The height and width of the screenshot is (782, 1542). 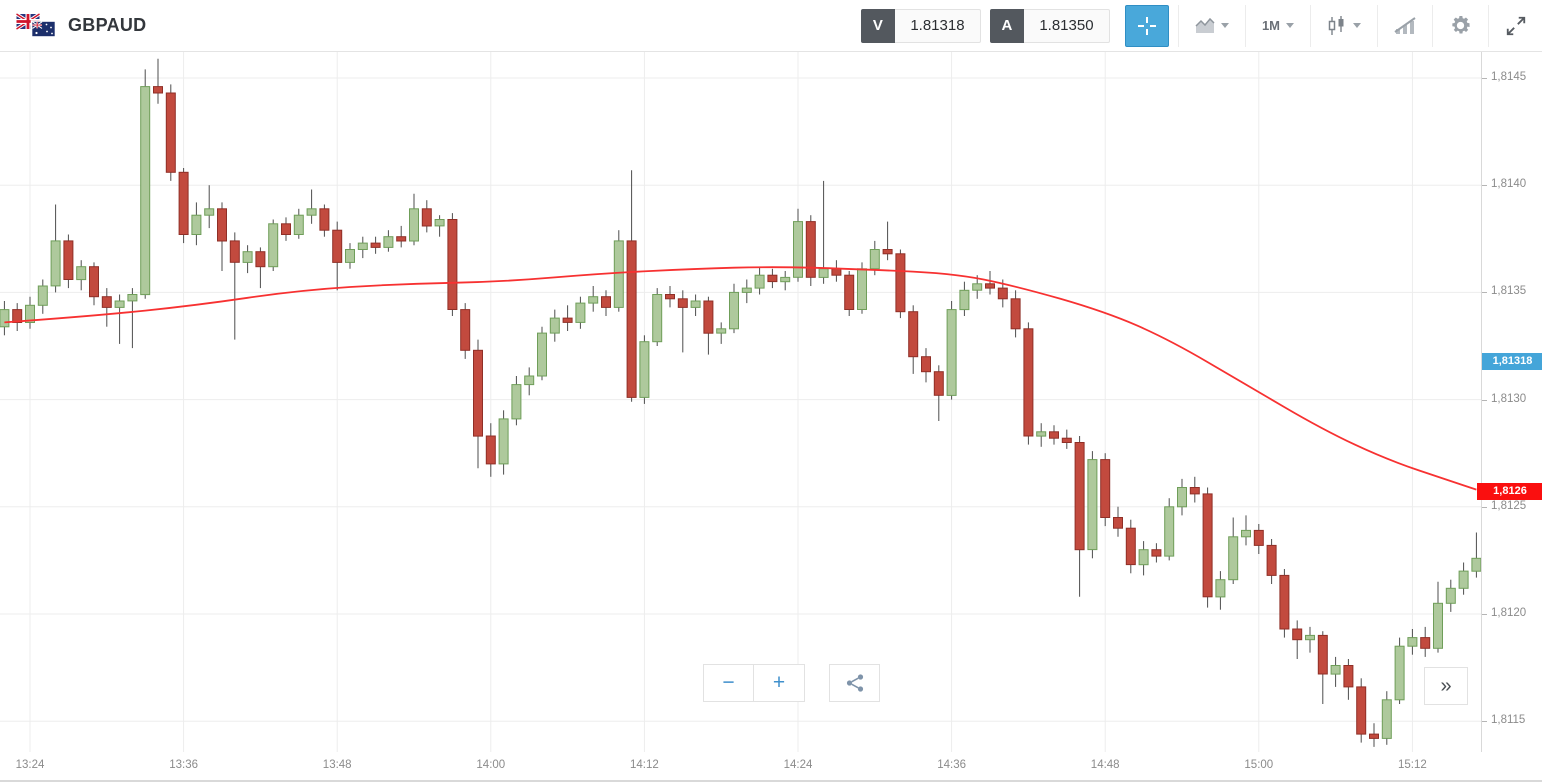 What do you see at coordinates (491, 765) in the screenshot?
I see `x-axis-label: 14:00` at bounding box center [491, 765].